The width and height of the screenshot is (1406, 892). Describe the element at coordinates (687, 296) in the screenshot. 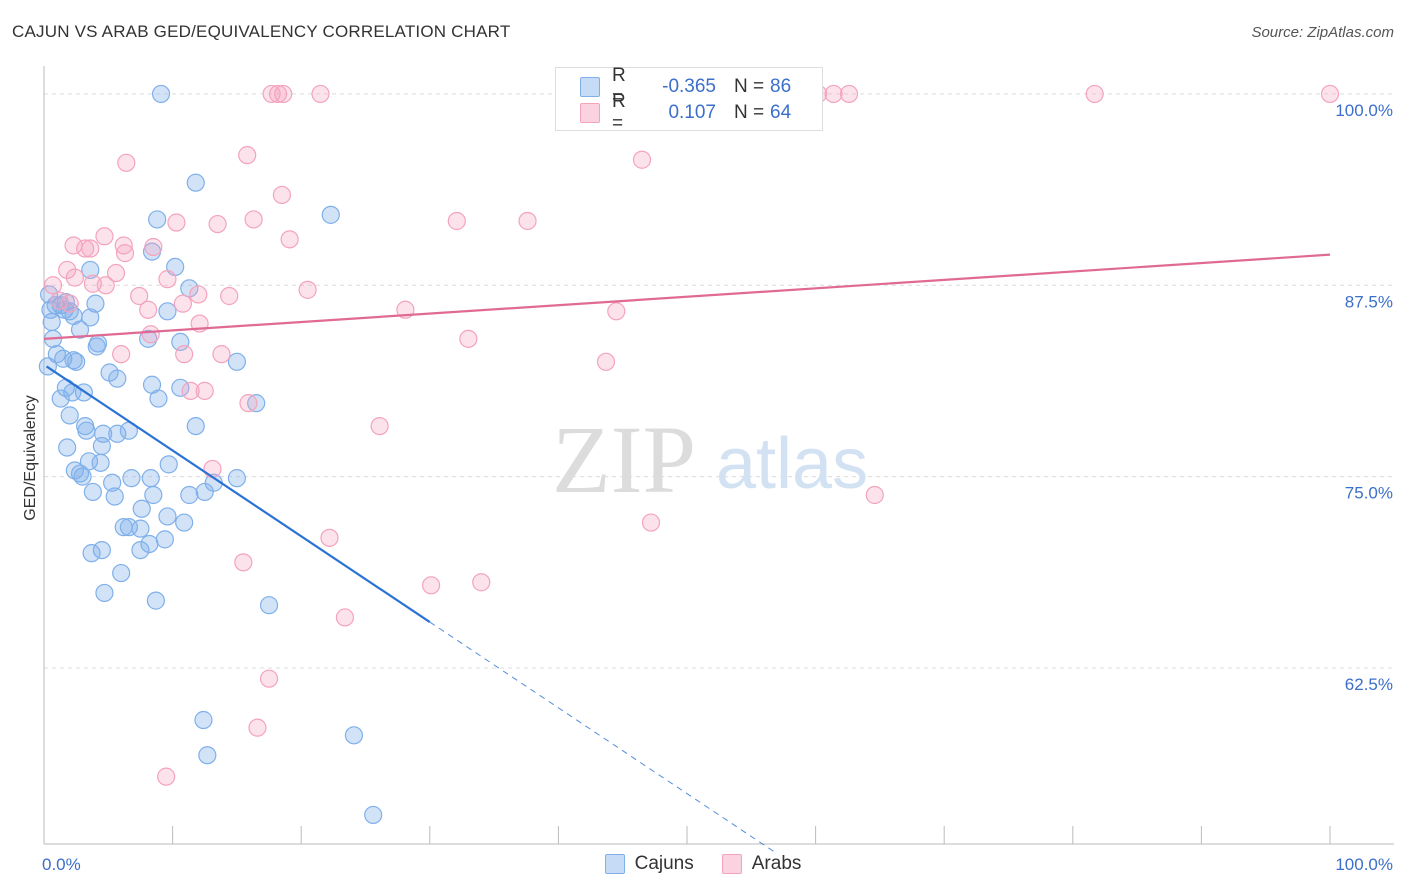

I see `arabs-trend-line` at that location.